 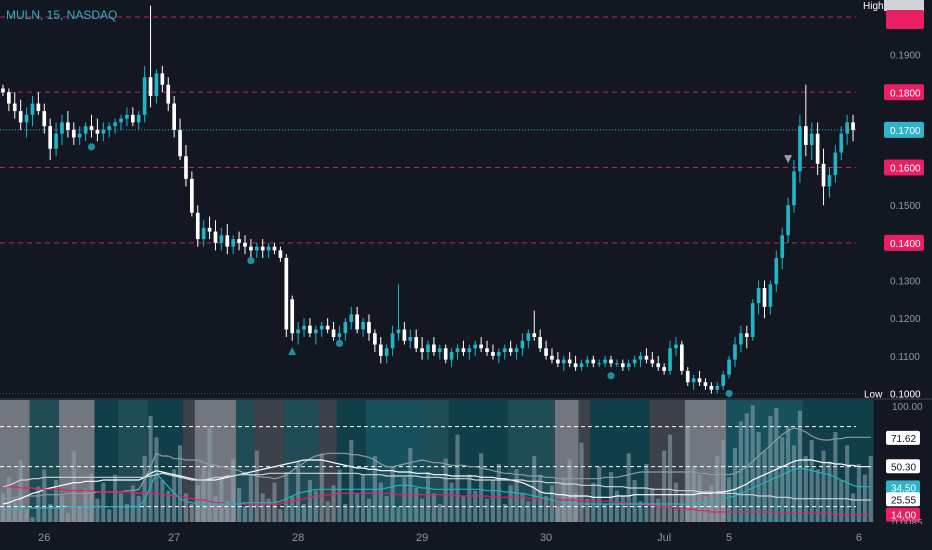 What do you see at coordinates (905, 357) in the screenshot?
I see `price-tick-label: 0.1100` at bounding box center [905, 357].